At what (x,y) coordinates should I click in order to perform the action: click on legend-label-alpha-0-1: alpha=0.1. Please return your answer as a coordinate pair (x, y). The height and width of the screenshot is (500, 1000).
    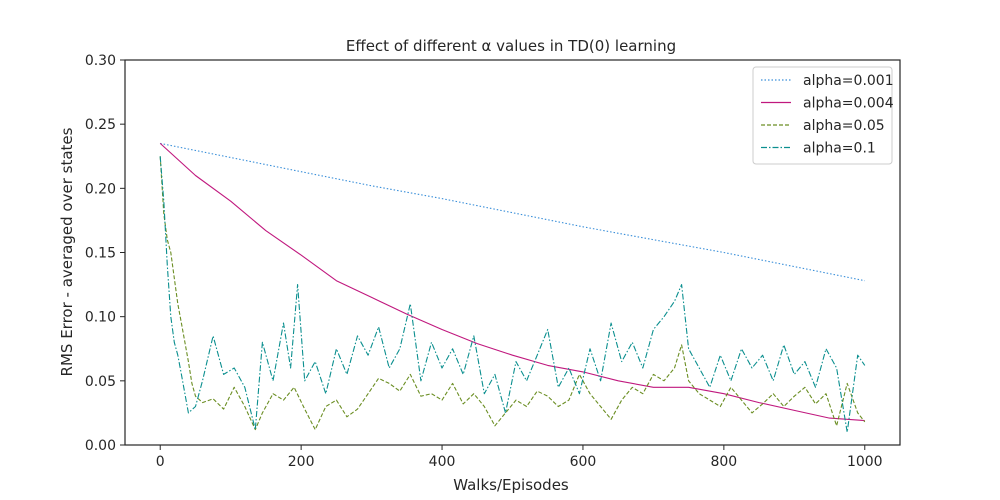
    Looking at the image, I should click on (839, 149).